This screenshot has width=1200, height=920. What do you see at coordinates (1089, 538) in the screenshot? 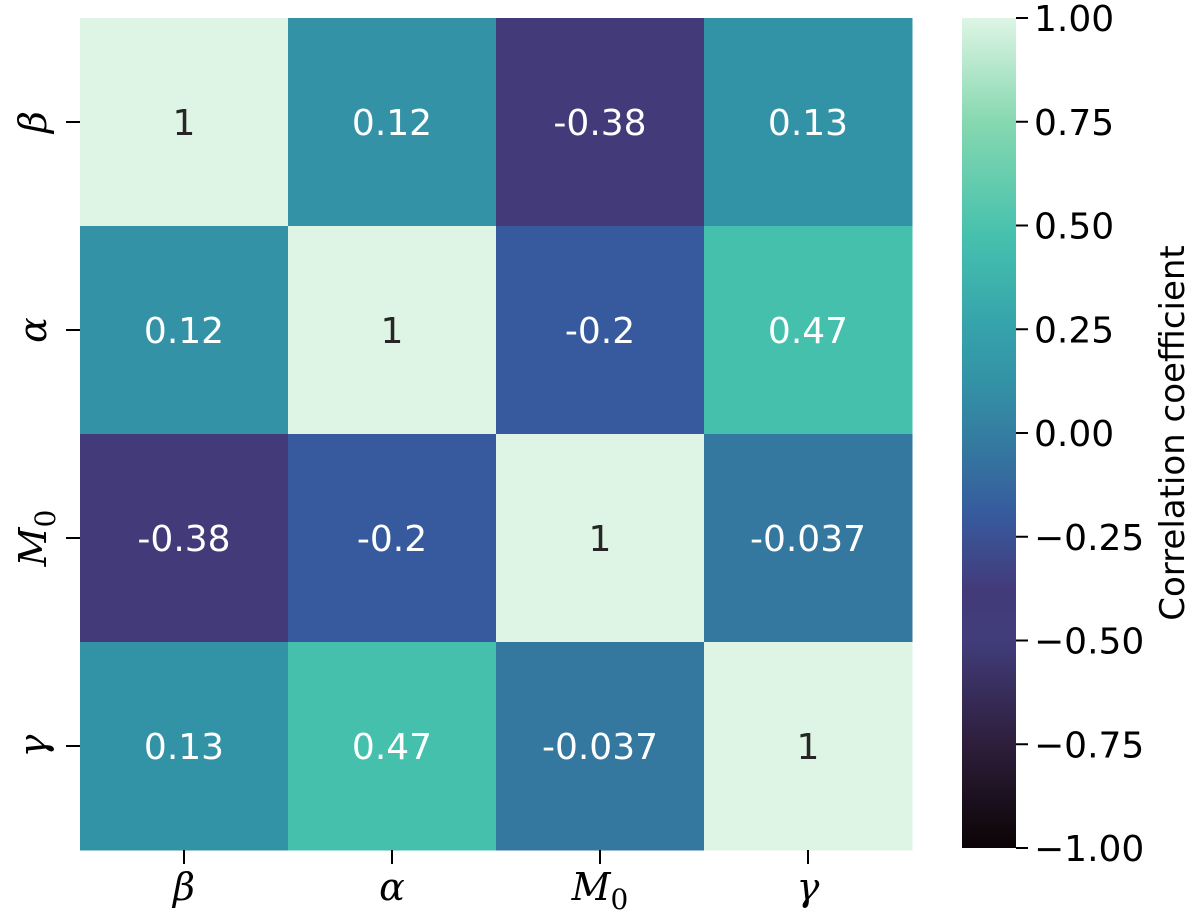
I see `colorbar-tick-label: −0.25` at bounding box center [1089, 538].